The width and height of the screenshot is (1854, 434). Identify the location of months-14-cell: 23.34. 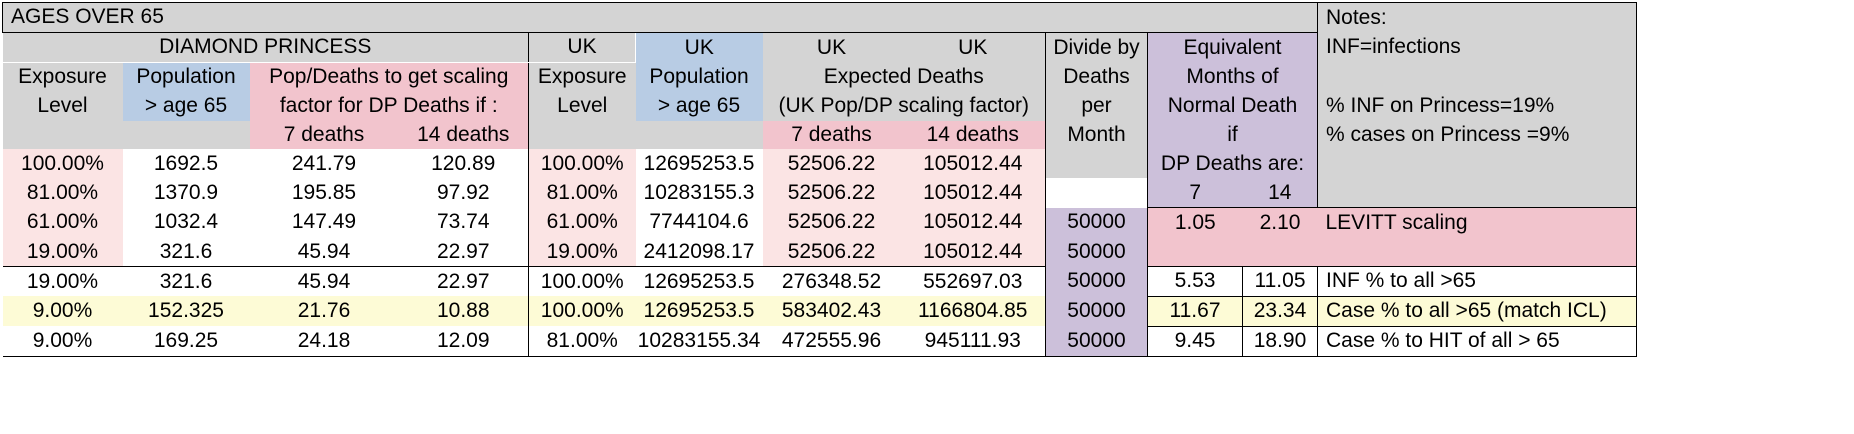
(1280, 311).